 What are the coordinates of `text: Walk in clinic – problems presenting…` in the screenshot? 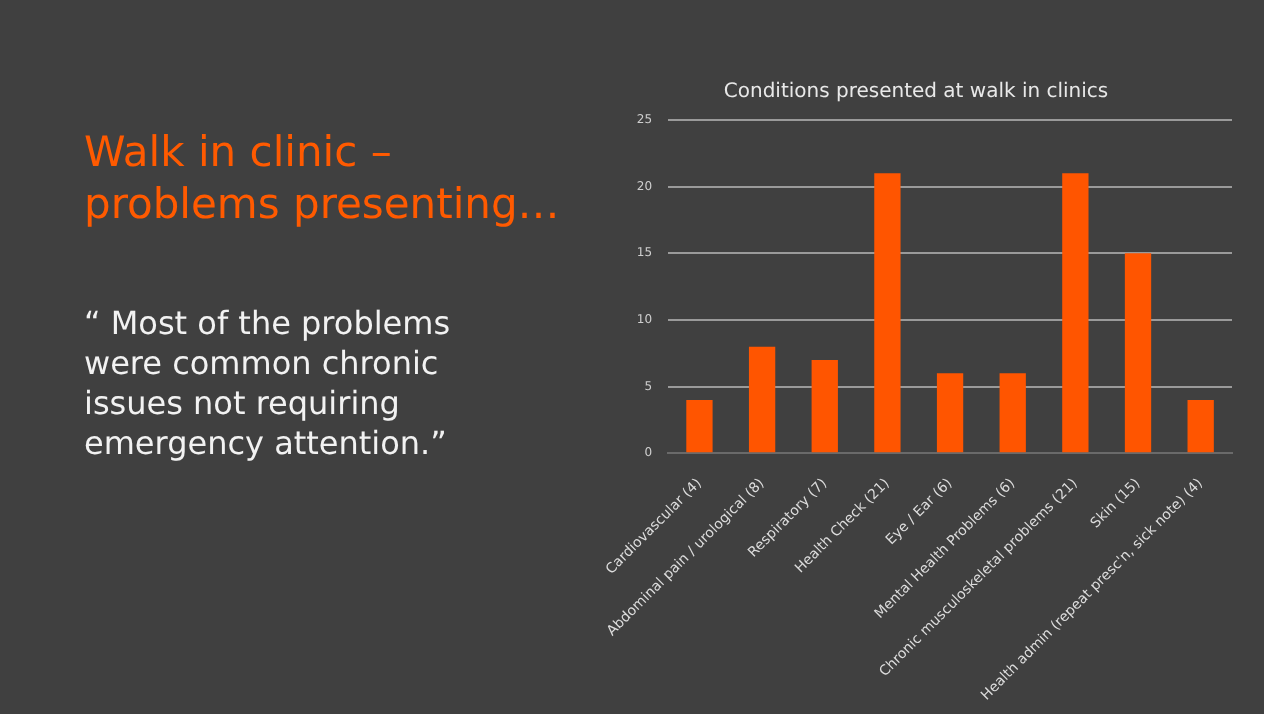 It's located at (323, 178).